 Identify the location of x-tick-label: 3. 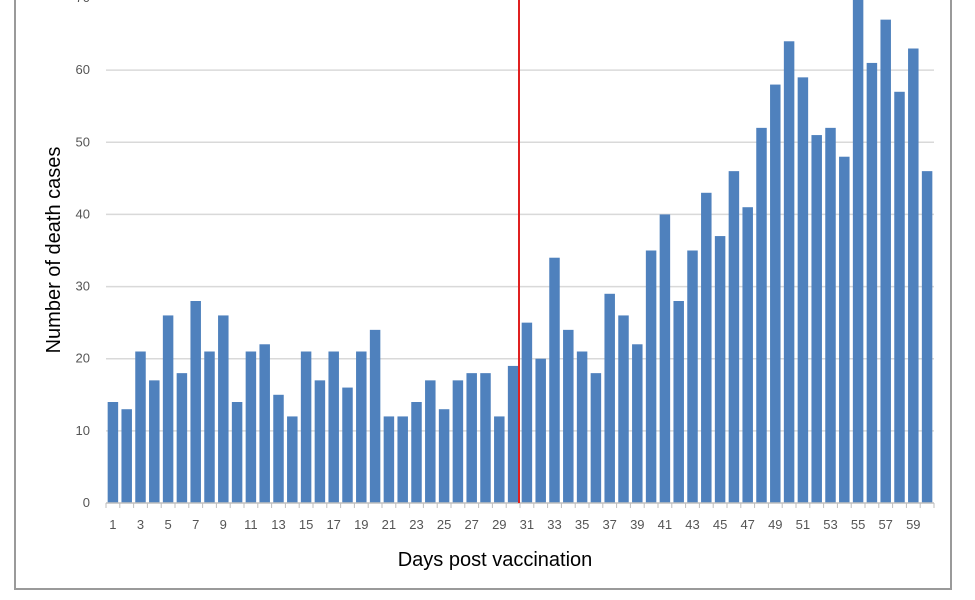
(140, 524).